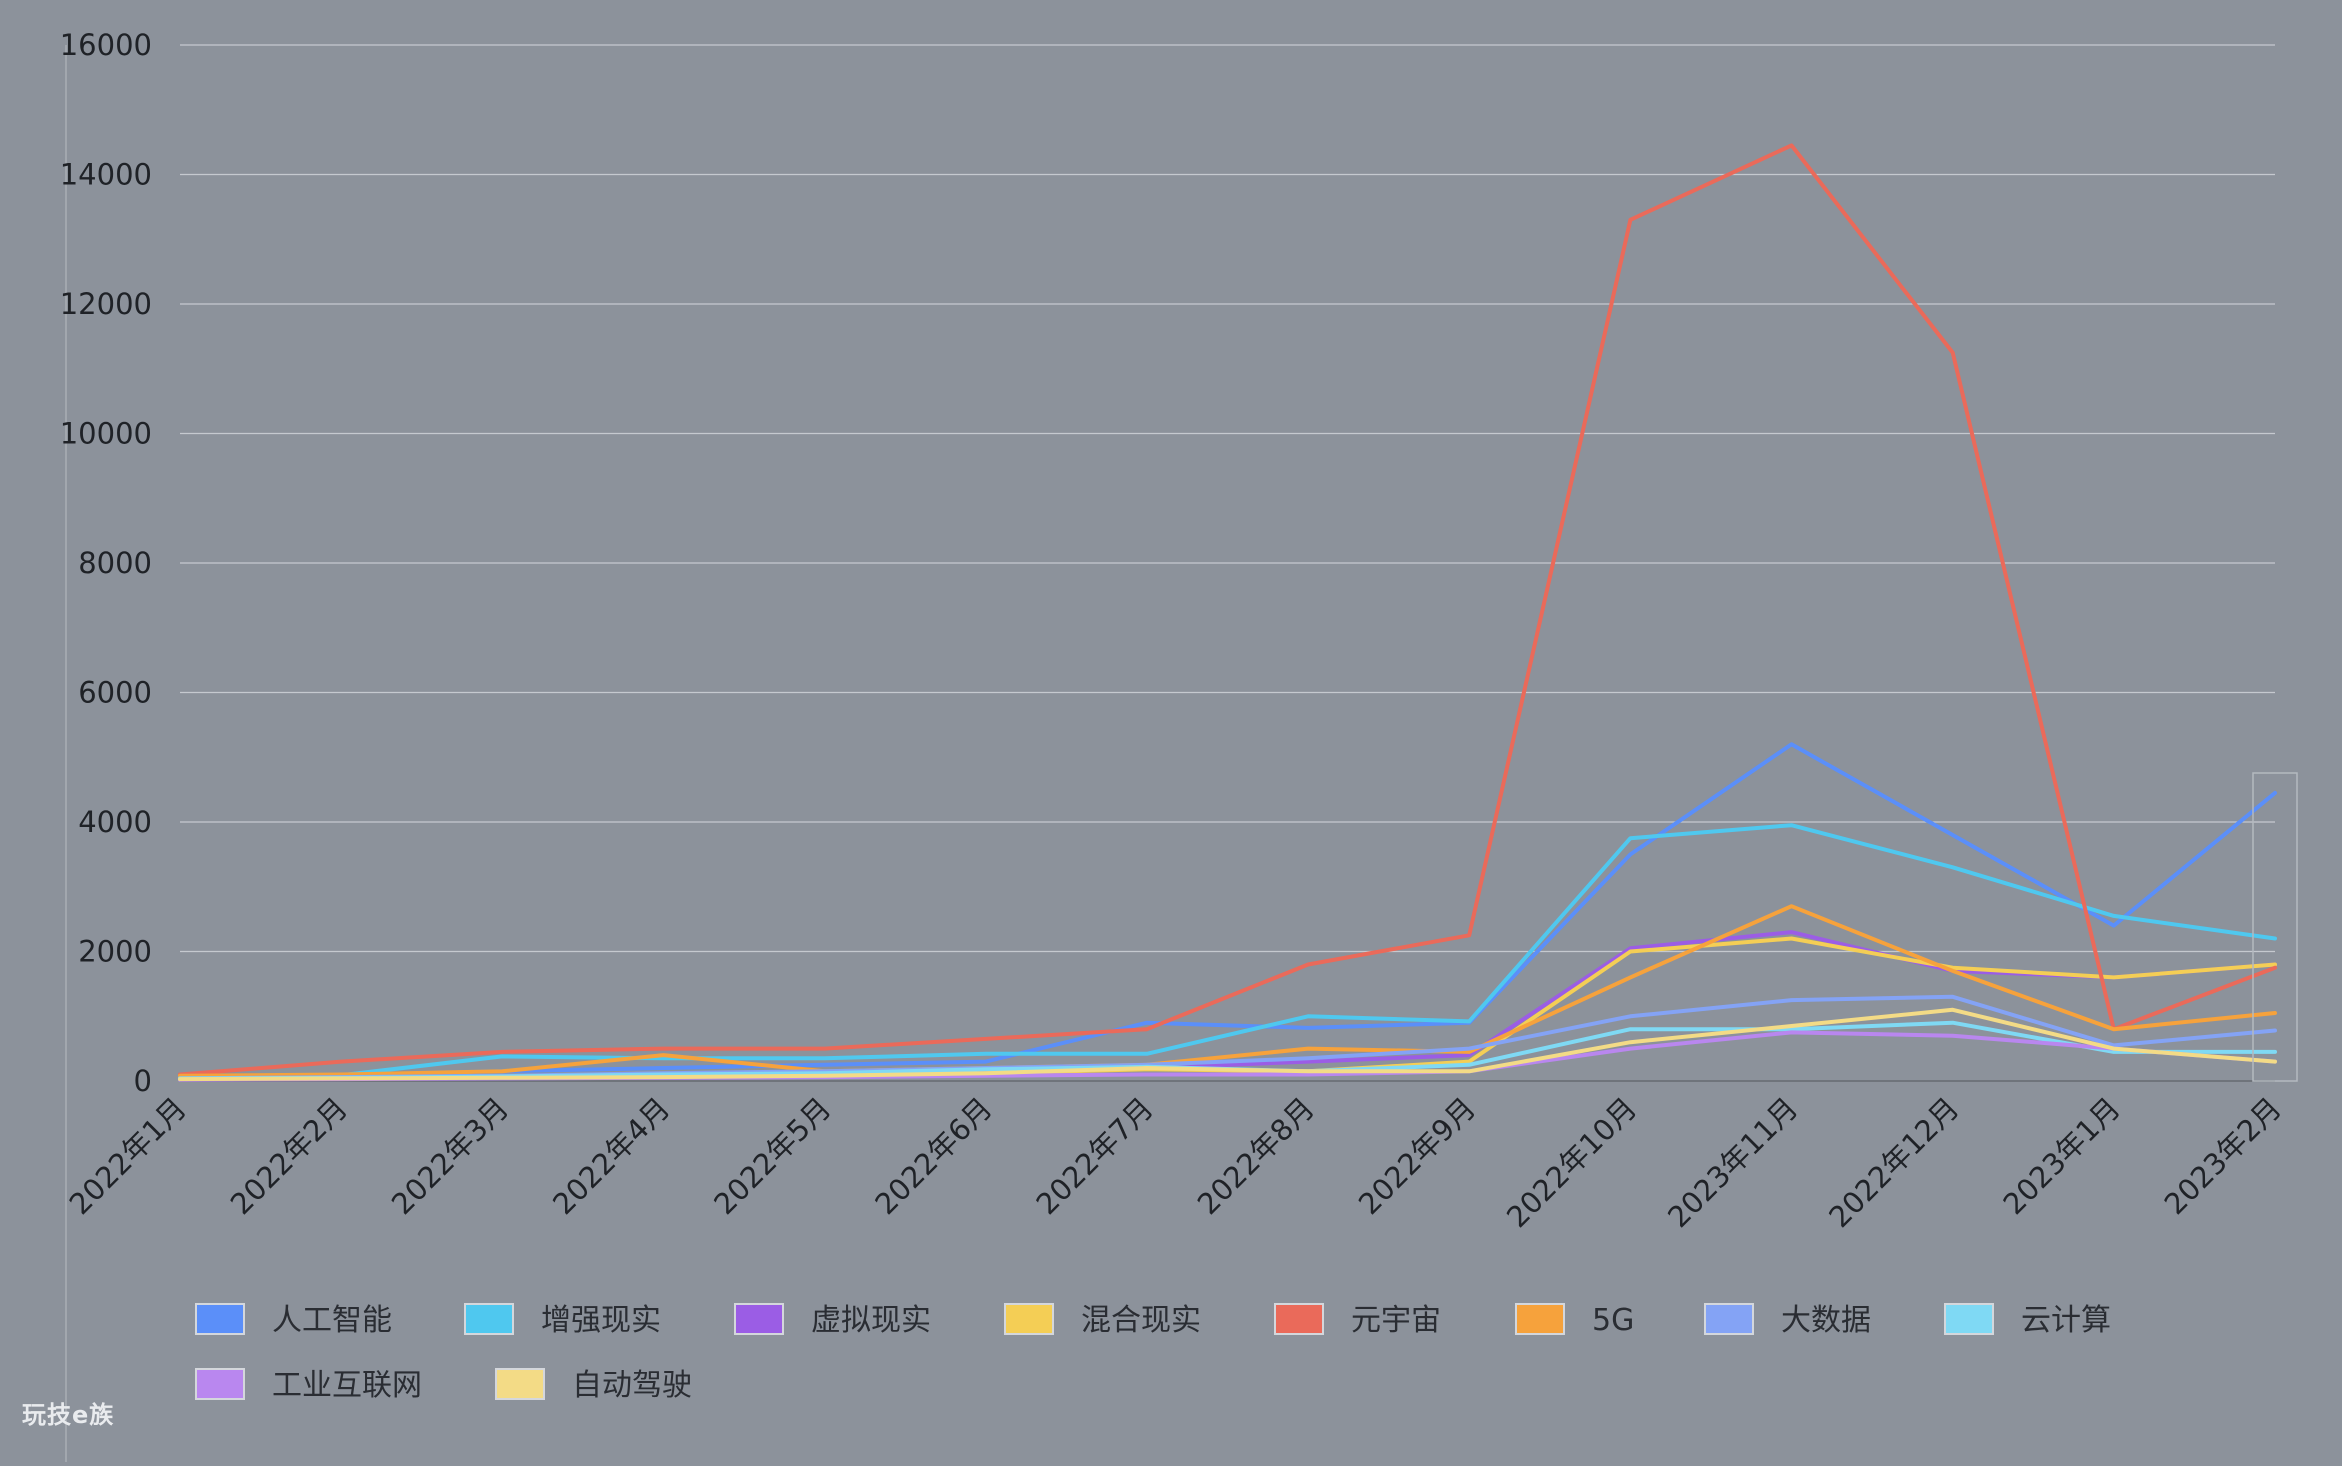  What do you see at coordinates (106, 434) in the screenshot?
I see `y-tick-label: 10000` at bounding box center [106, 434].